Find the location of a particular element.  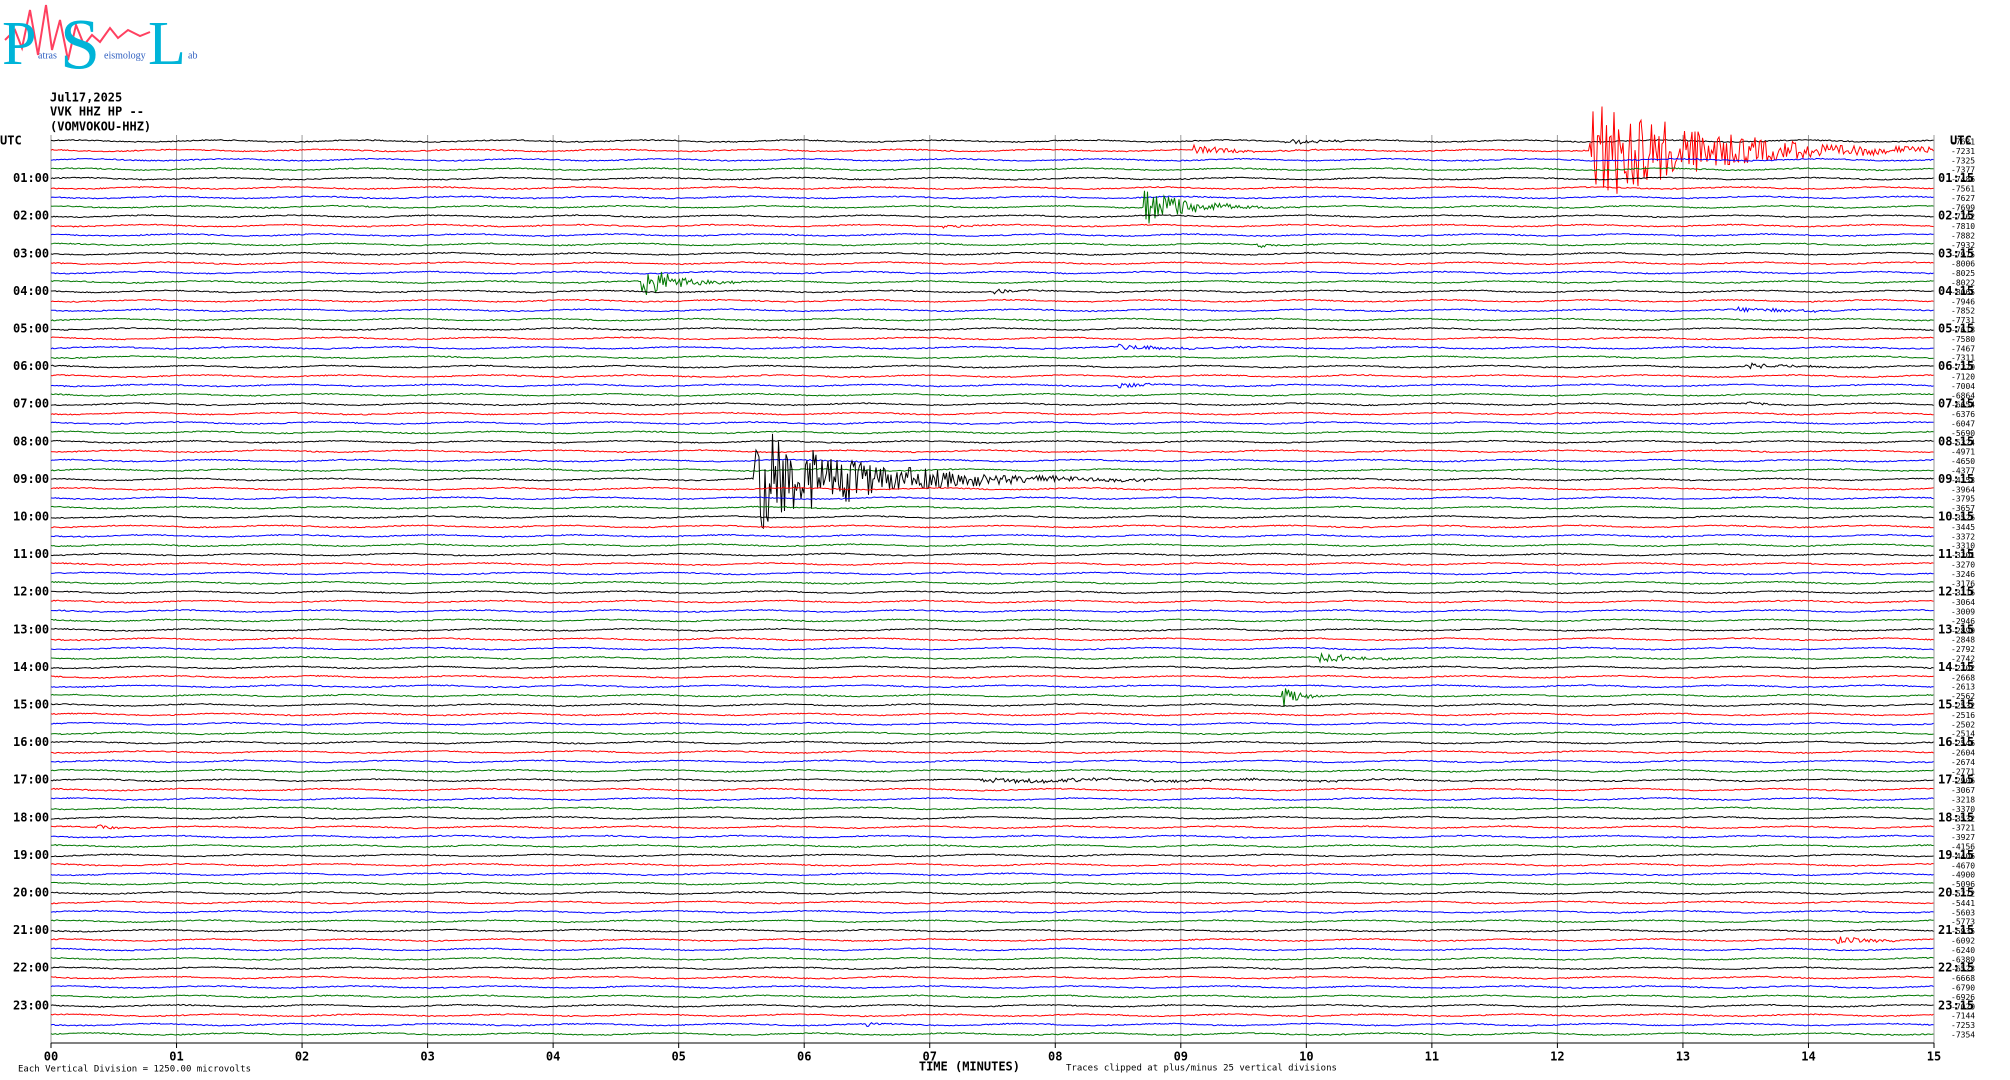

row-label-right: 19:15 is located at coordinates (1956, 855).